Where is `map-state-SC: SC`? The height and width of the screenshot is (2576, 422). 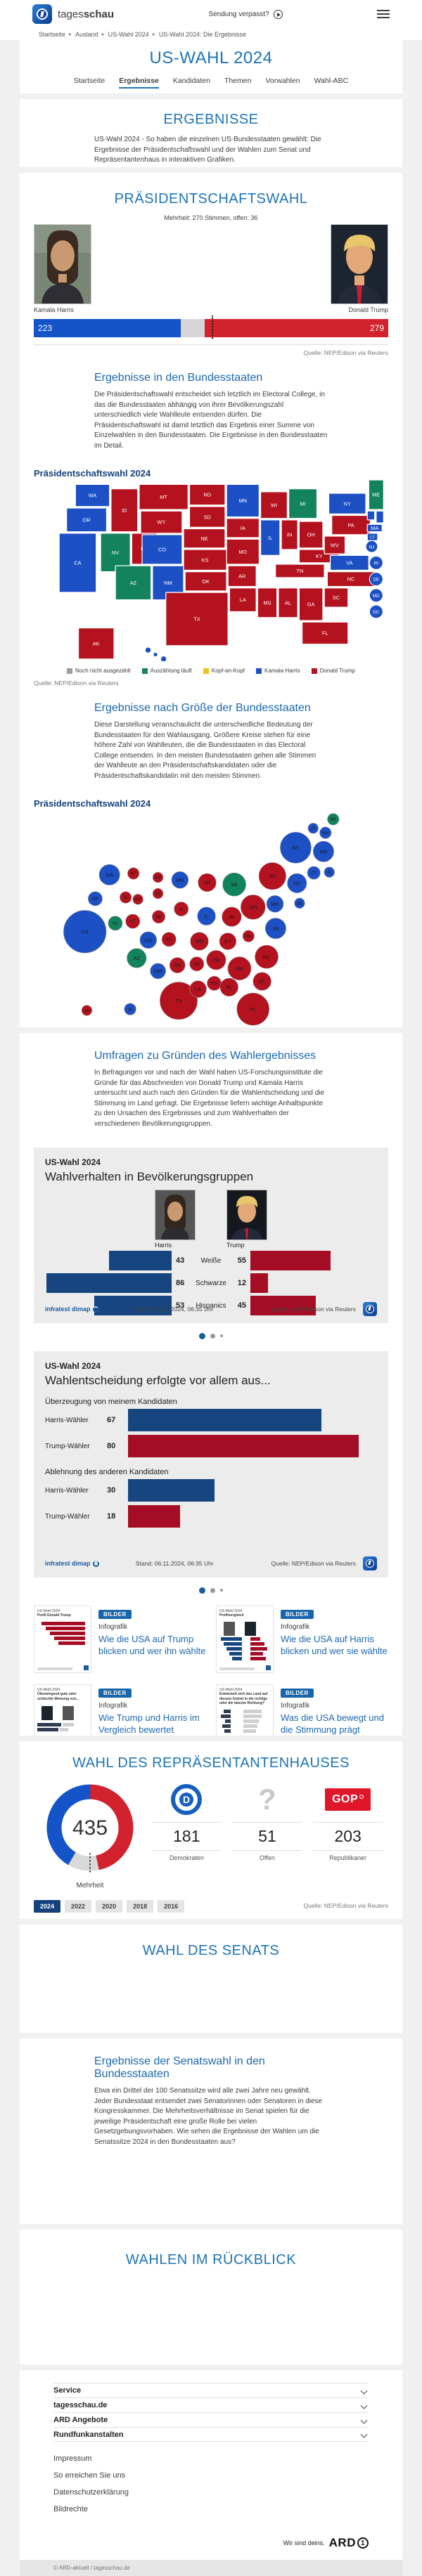 map-state-SC: SC is located at coordinates (337, 597).